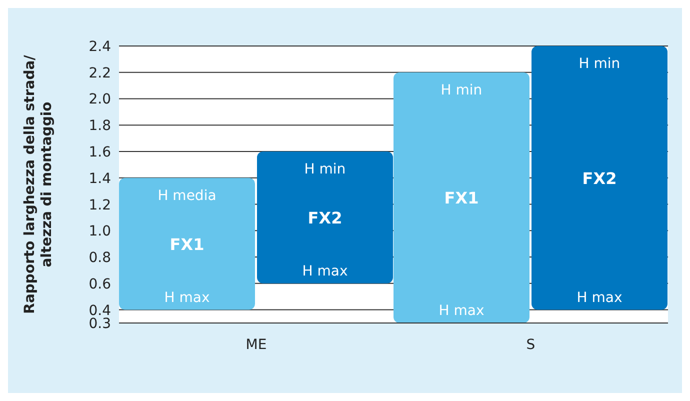 The image size is (690, 401). I want to click on y-tick-label: 2.0, so click(99, 100).